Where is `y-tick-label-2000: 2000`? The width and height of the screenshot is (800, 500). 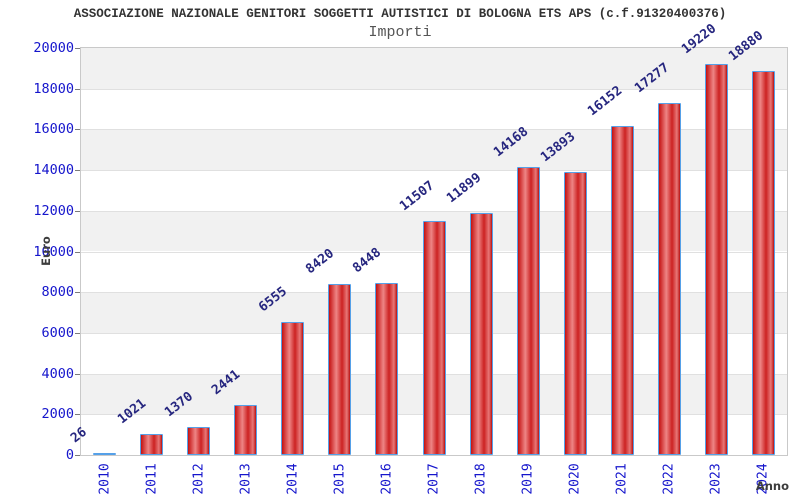
y-tick-label-2000: 2000 is located at coordinates (57, 414).